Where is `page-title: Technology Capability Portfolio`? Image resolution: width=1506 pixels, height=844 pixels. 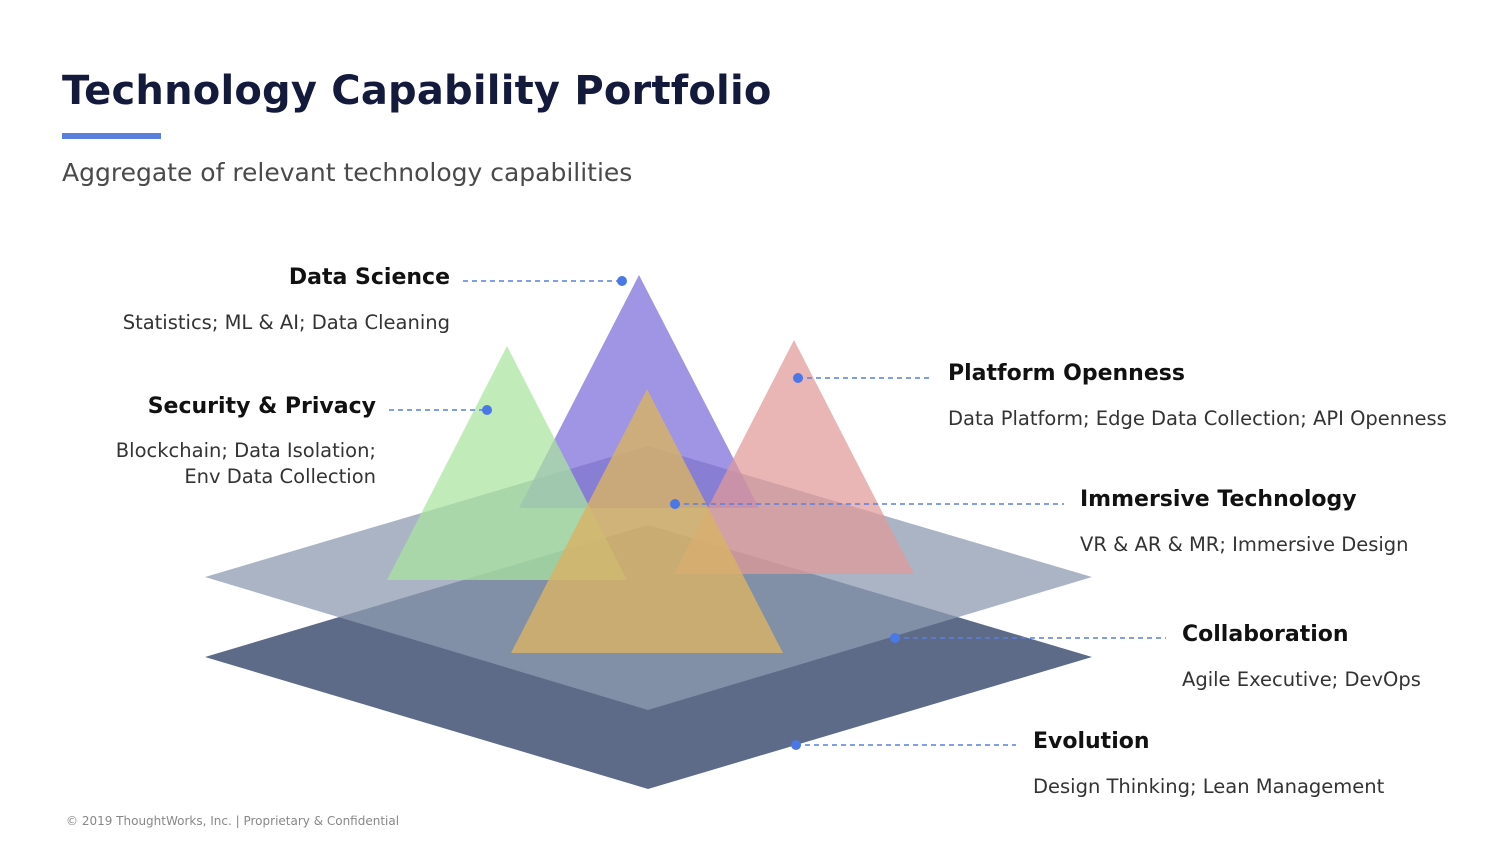 page-title: Technology Capability Portfolio is located at coordinates (417, 91).